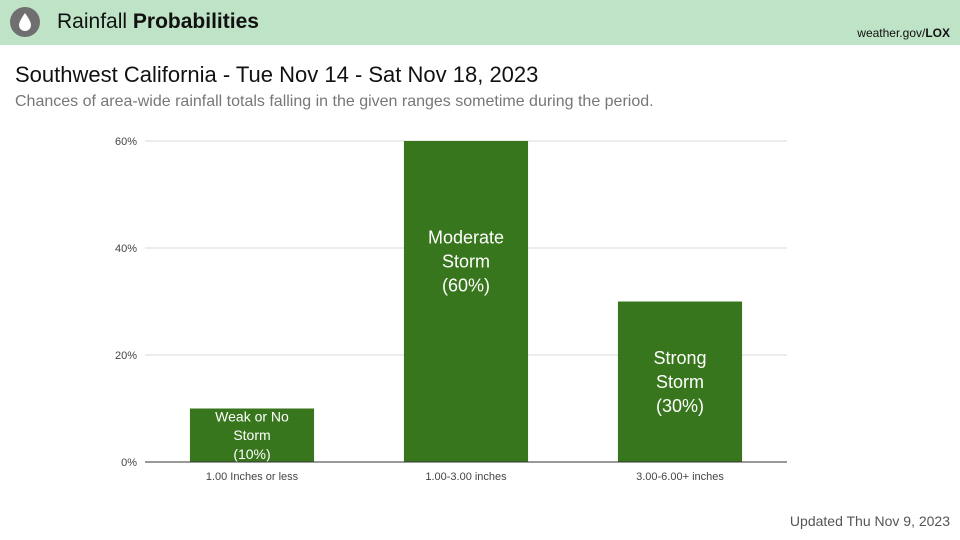 The width and height of the screenshot is (960, 540). I want to click on header-title: Rainfall Probabilities, so click(158, 22).